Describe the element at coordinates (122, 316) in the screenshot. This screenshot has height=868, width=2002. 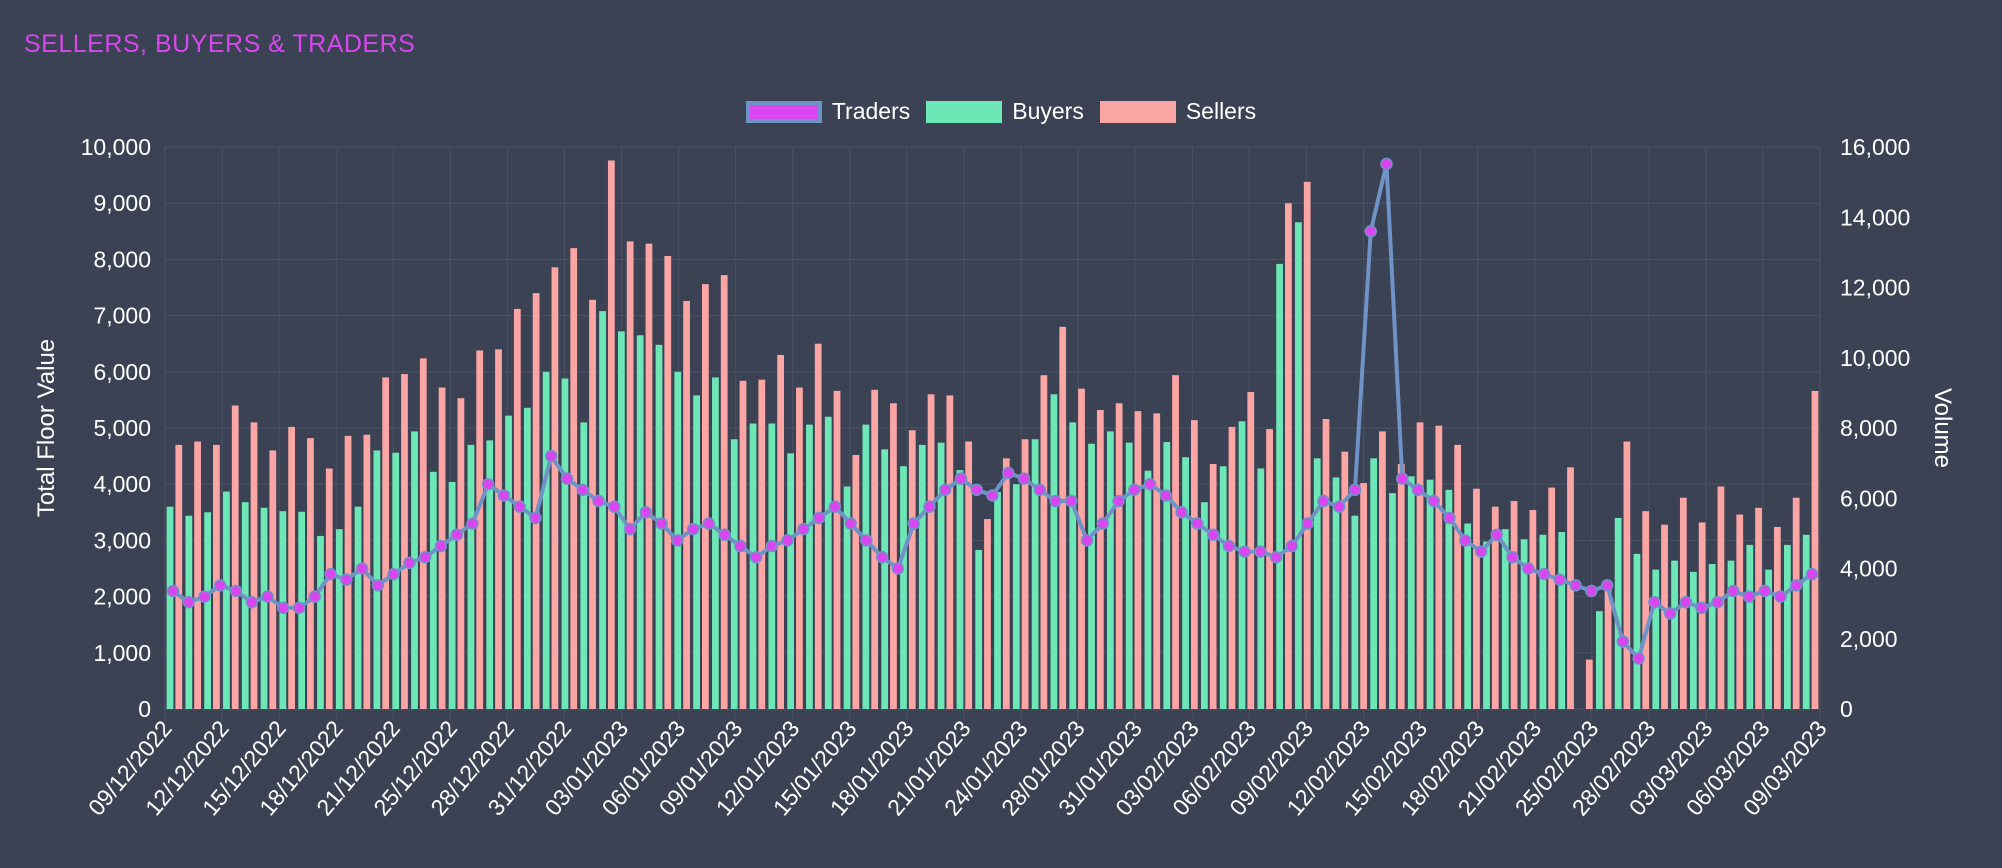
I see `y-tick-label: 7,000` at that location.